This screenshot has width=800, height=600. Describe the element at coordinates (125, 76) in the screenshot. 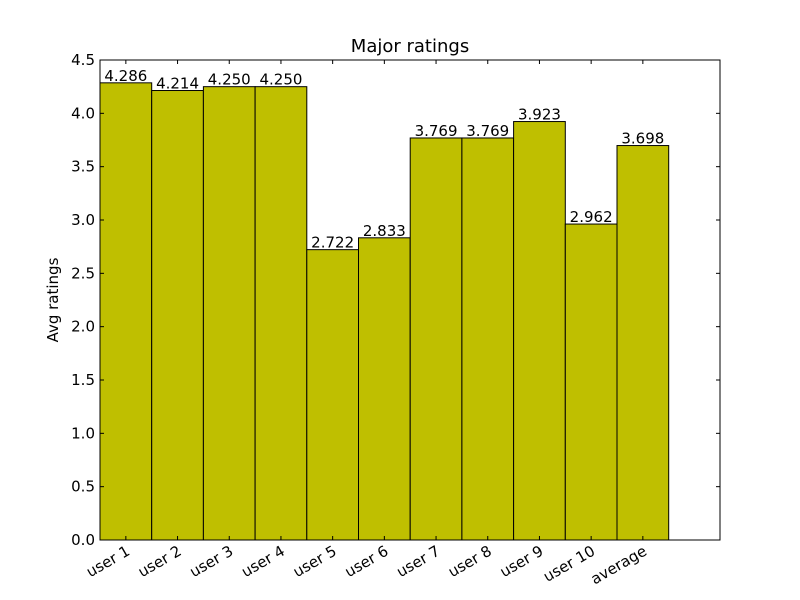

I see `value-label-user-1: 4.286` at that location.